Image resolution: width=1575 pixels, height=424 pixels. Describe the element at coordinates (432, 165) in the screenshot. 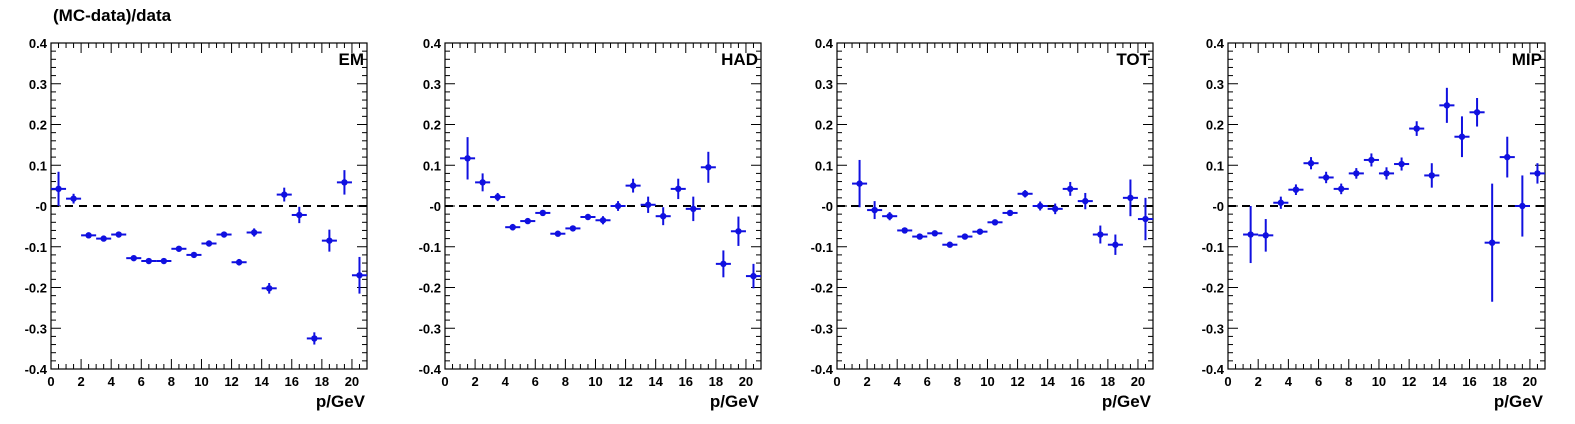

I see `y-tick-label: 0.1` at that location.